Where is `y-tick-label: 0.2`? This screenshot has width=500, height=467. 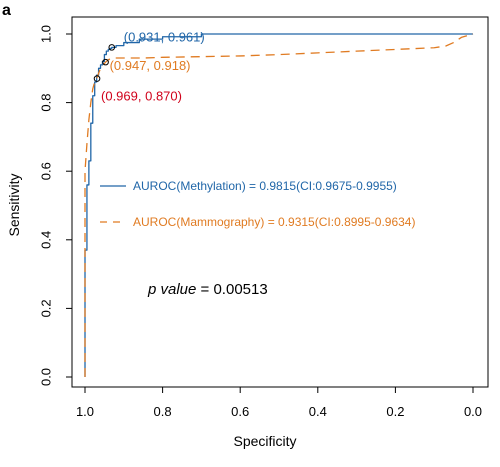 y-tick-label: 0.2 is located at coordinates (45, 308).